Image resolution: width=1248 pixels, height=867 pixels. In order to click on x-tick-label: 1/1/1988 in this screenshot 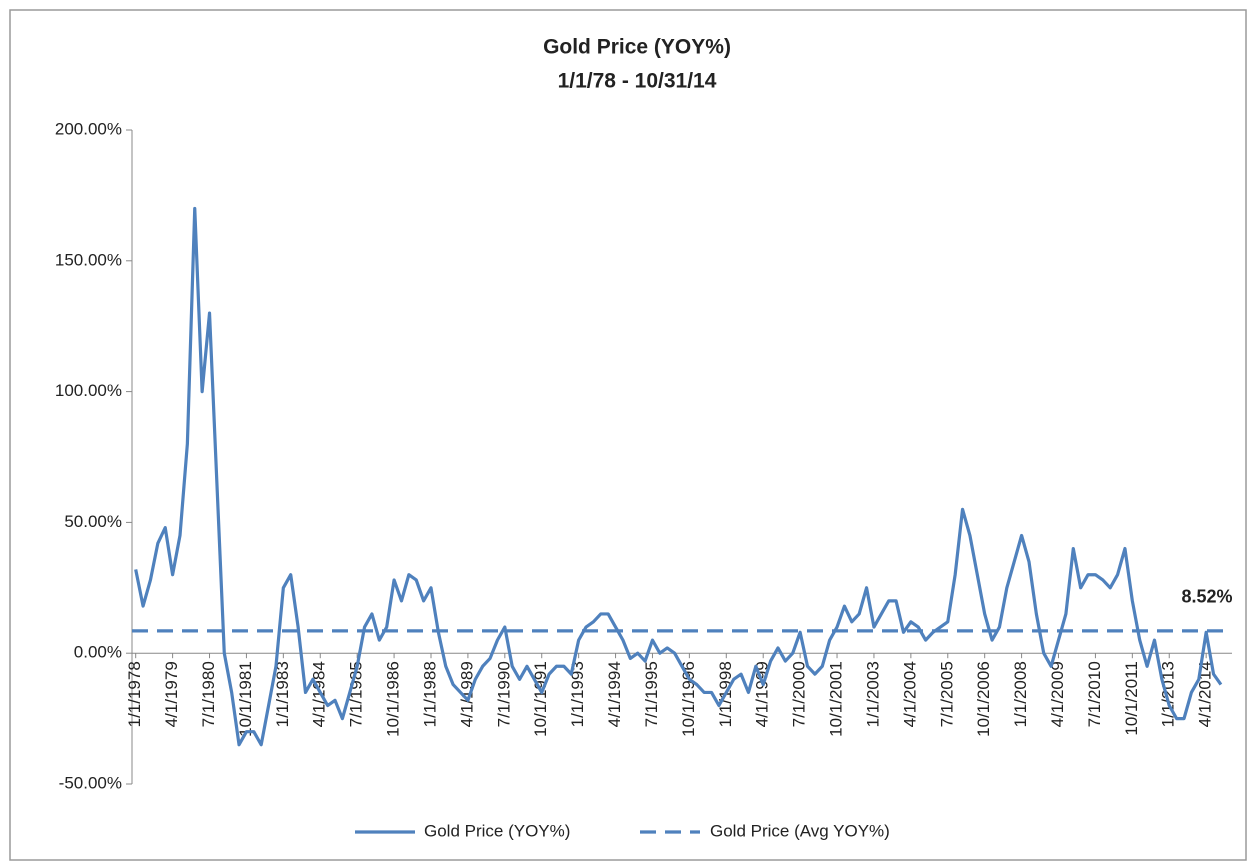, I will do `click(429, 694)`.